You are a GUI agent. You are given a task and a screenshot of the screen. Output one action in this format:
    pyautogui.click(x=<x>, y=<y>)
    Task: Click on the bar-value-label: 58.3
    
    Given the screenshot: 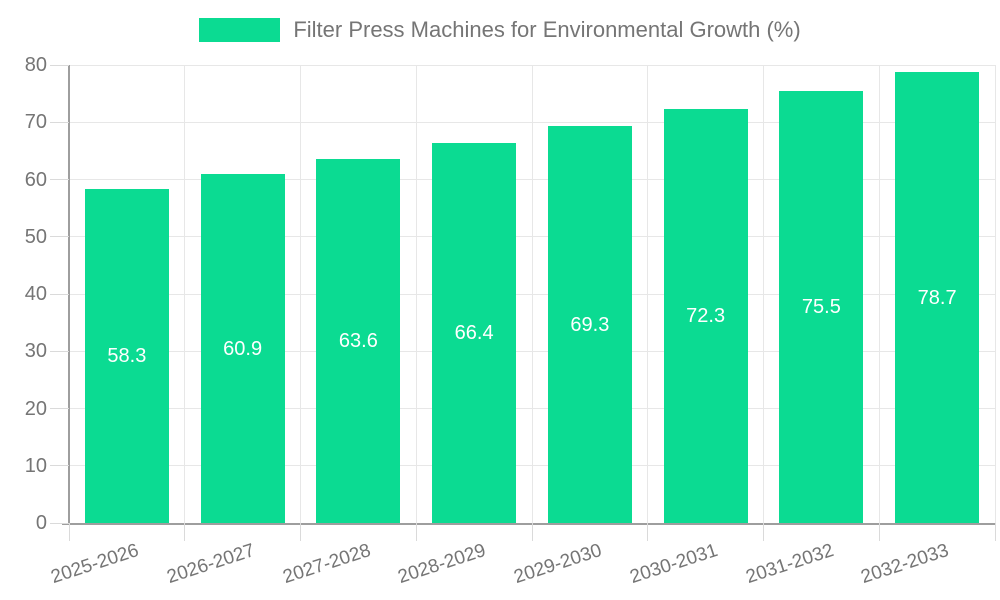 What is the action you would take?
    pyautogui.click(x=127, y=356)
    